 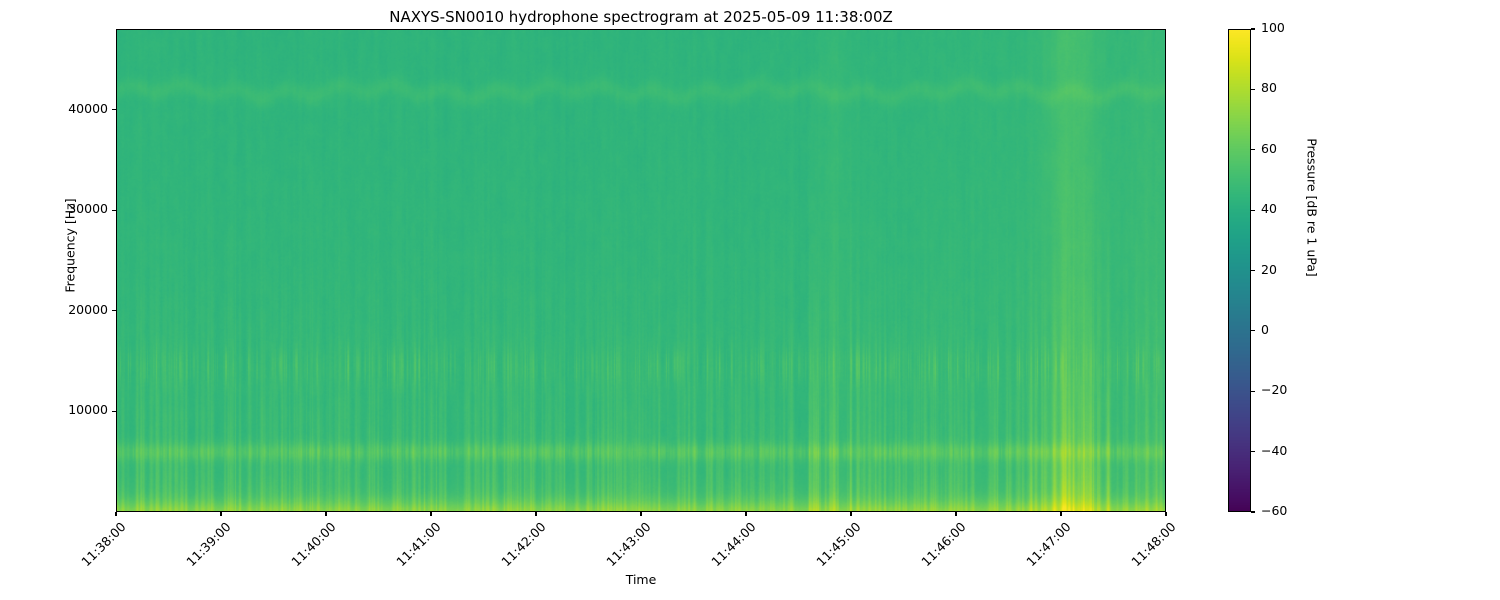 I want to click on colorbar-tick-label: −20, so click(x=1274, y=390).